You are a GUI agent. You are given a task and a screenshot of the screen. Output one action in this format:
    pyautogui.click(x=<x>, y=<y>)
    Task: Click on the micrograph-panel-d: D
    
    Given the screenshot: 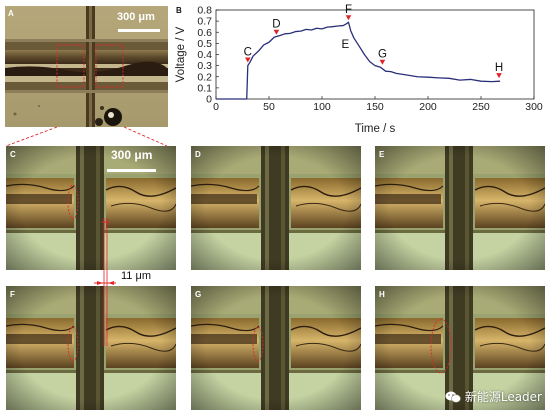 What is the action you would take?
    pyautogui.click(x=276, y=208)
    